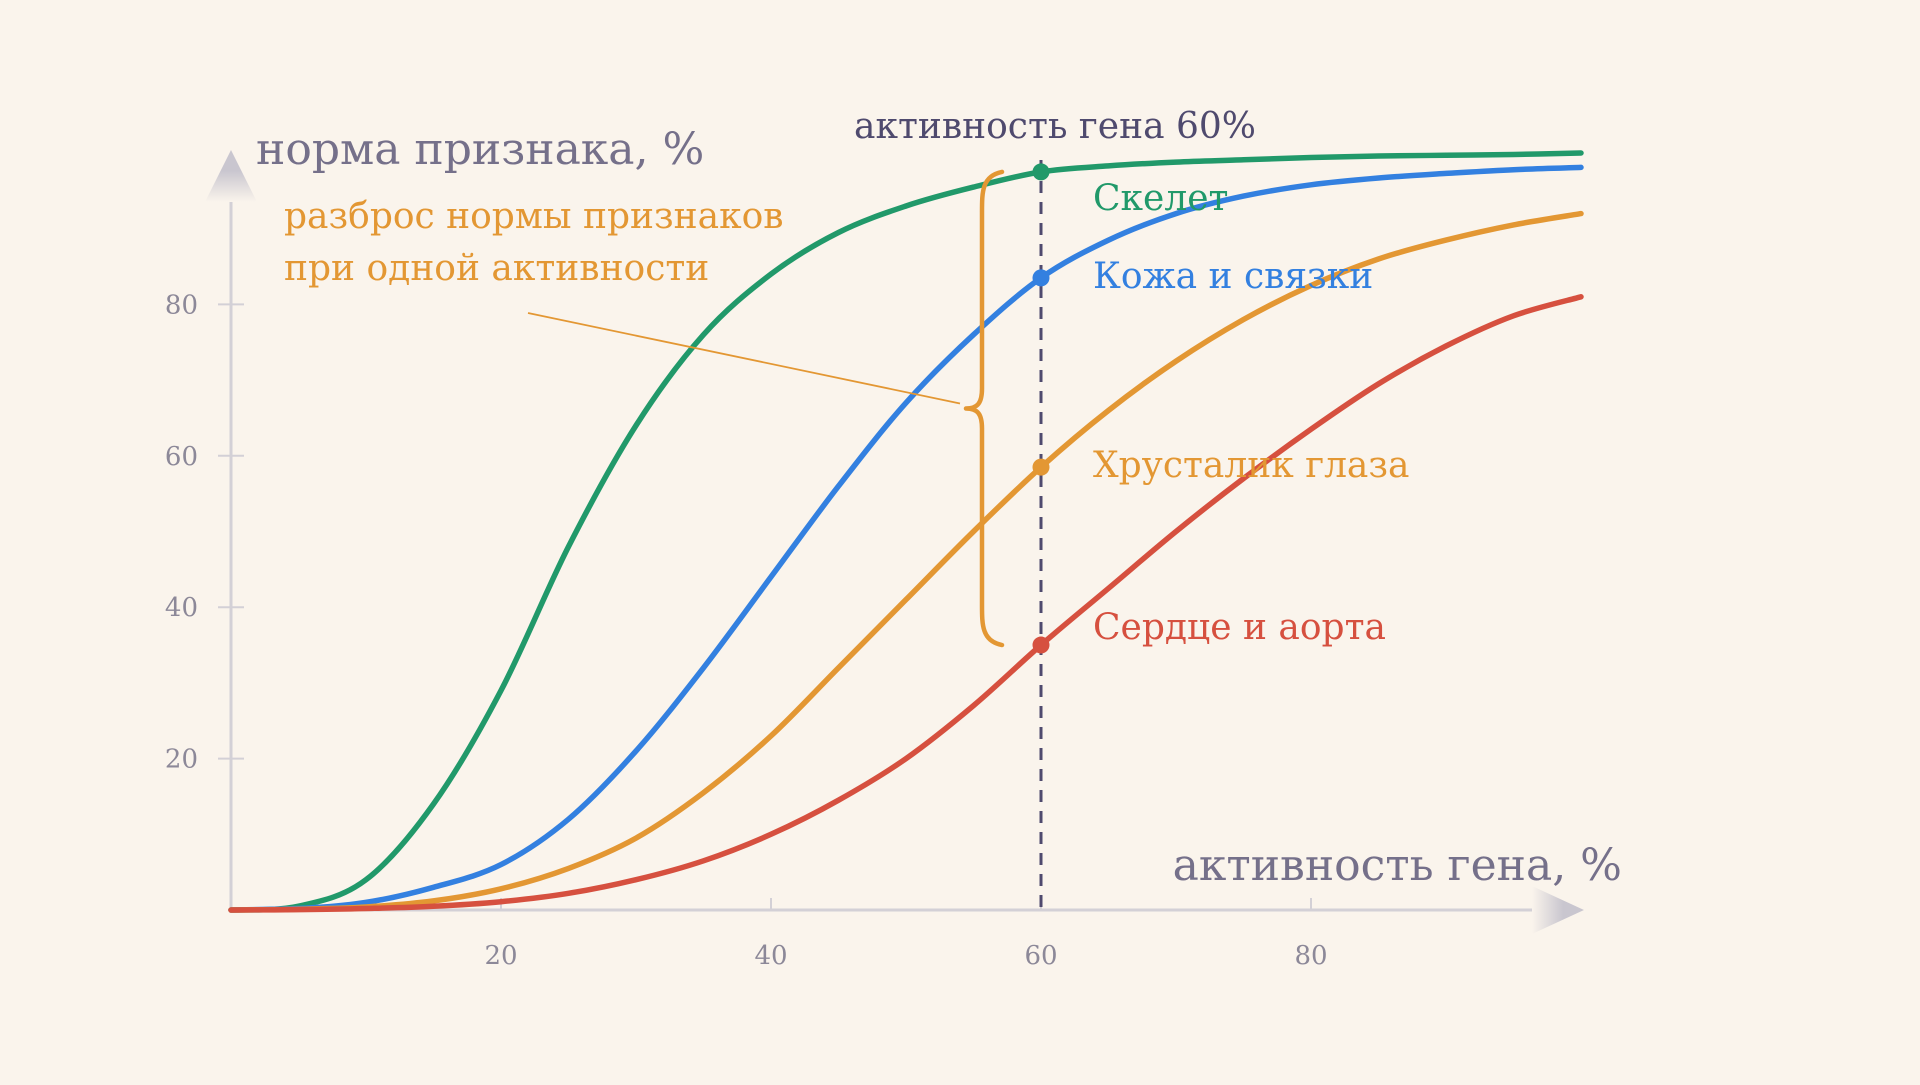 The height and width of the screenshot is (1085, 1920). I want to click on series-label-0: Скелет, so click(1160, 198).